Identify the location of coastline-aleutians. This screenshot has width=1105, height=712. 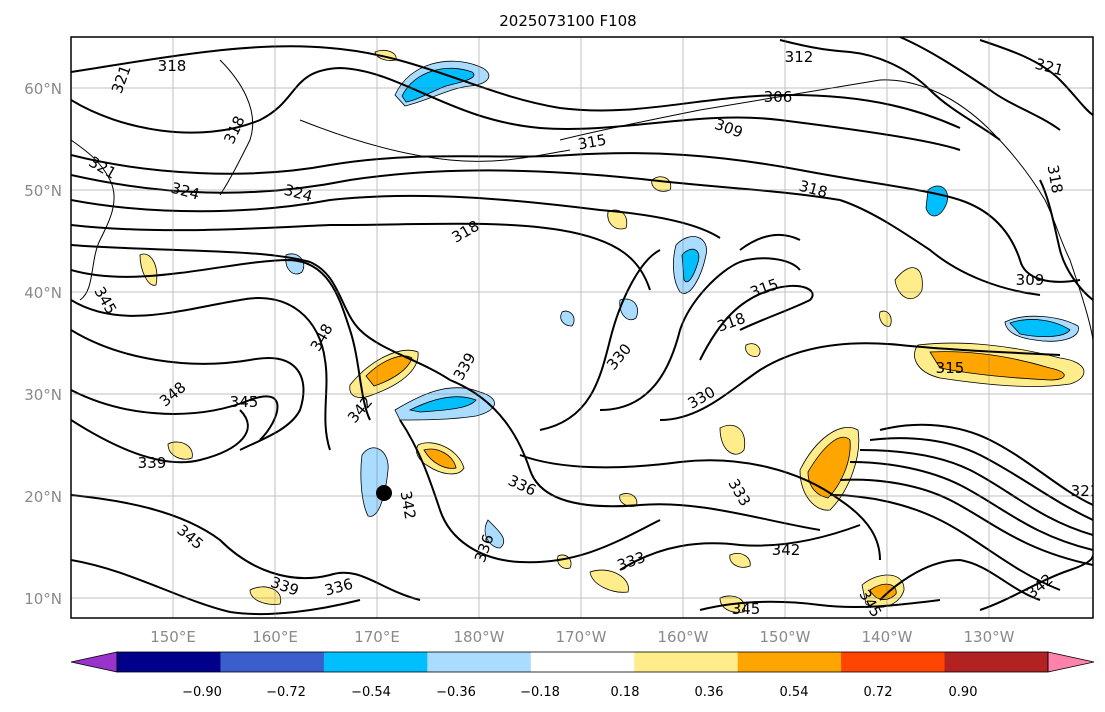
(435, 140).